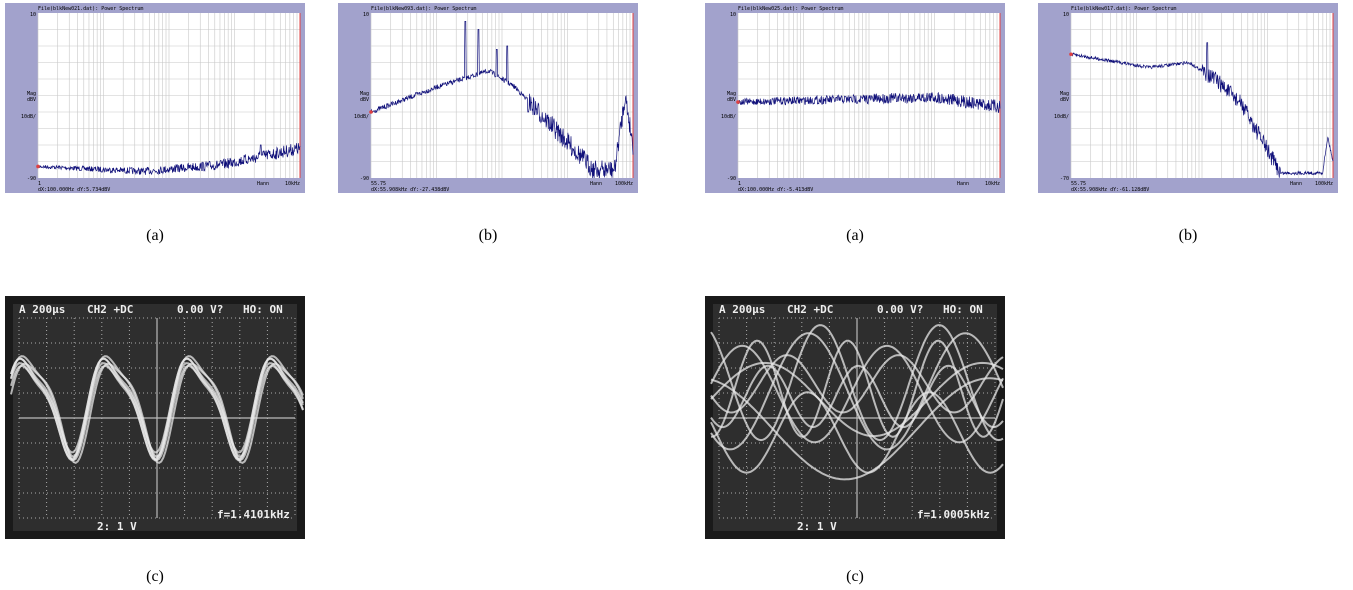 The image size is (1353, 590). Describe the element at coordinates (775, 190) in the screenshot. I see `readout: dX:100.000Hz dY:-5.413dBV` at that location.